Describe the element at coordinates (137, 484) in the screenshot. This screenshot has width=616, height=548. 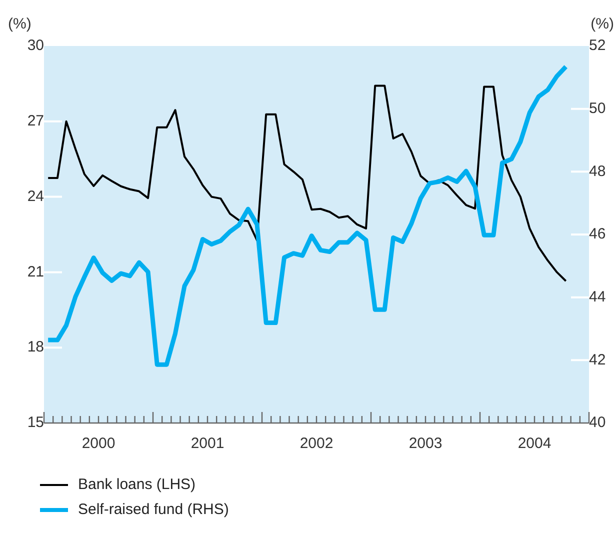
I see `legend-label: Bank loans (LHS)` at that location.